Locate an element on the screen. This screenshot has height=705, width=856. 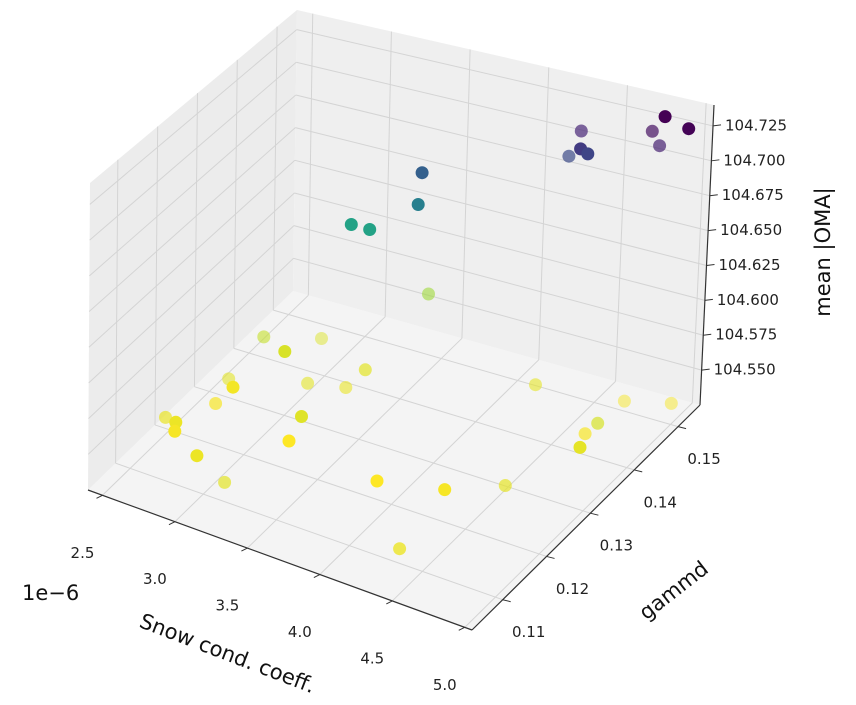
z-tick-label: 104.650 is located at coordinates (751, 230).